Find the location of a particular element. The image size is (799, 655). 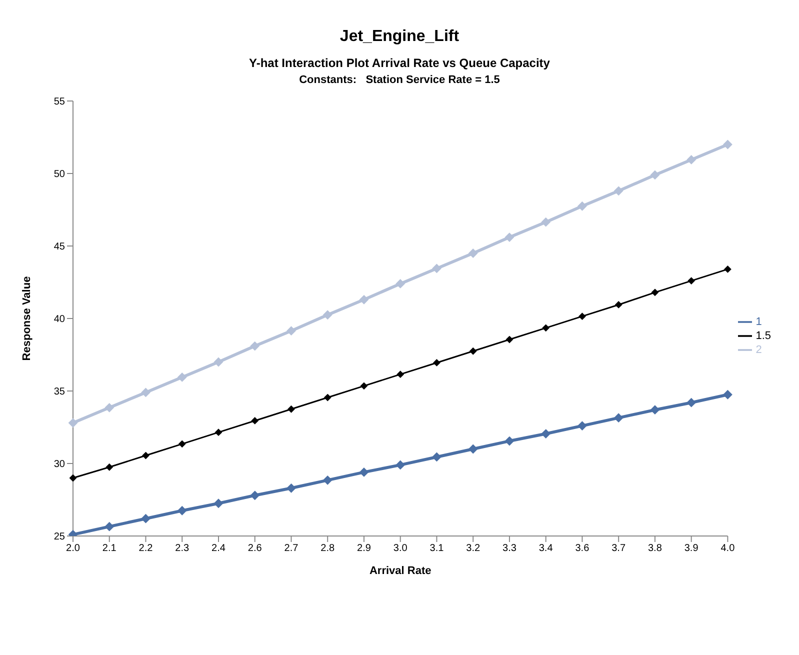

y-tick-label: 45 is located at coordinates (60, 247).